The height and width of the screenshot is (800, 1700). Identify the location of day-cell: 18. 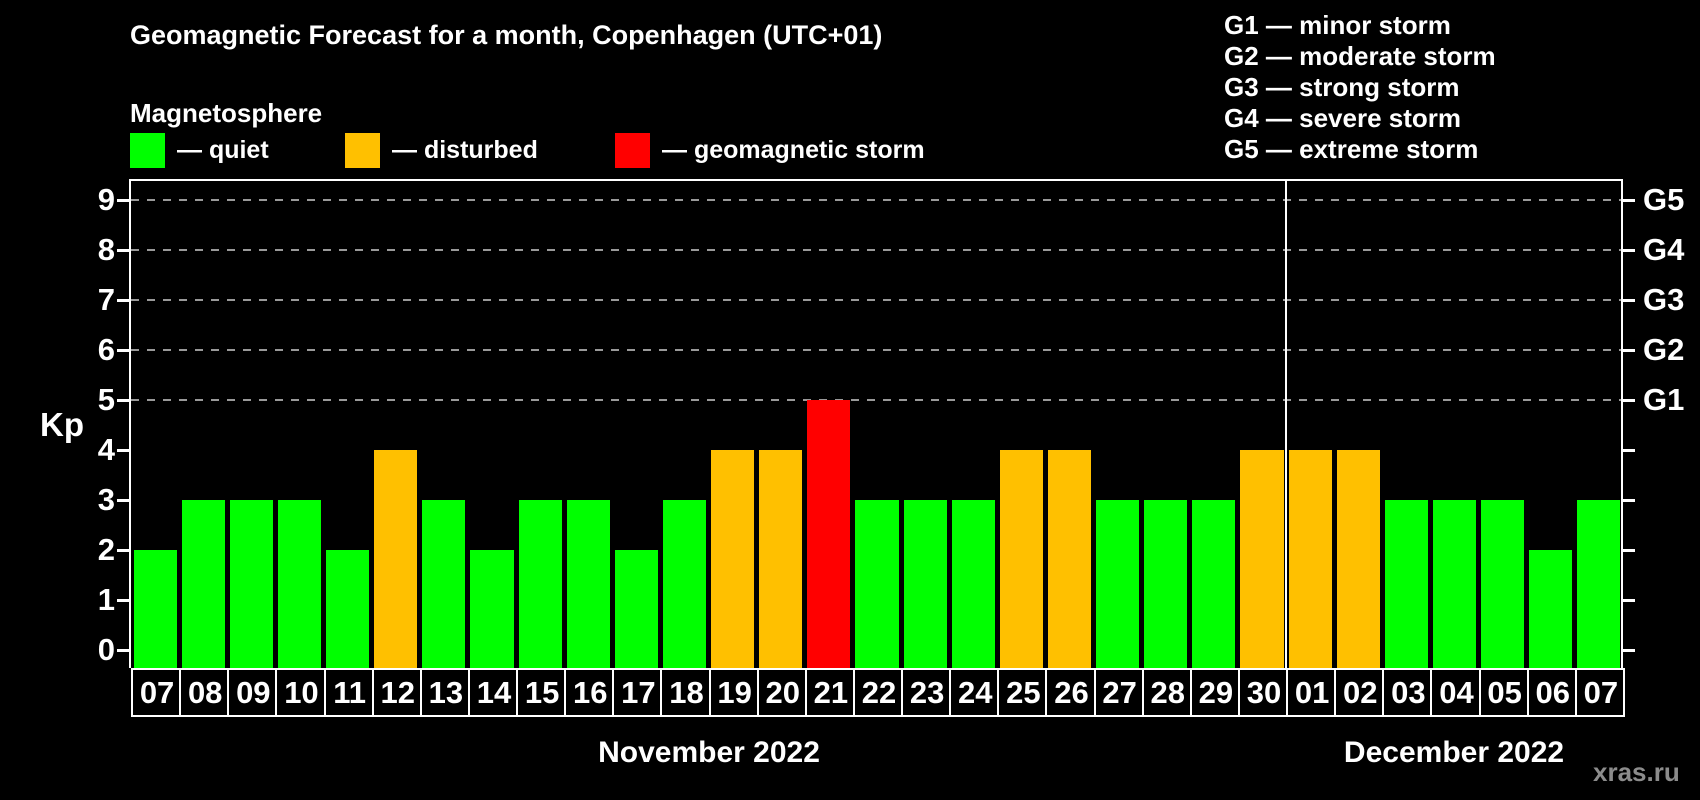
(685, 692).